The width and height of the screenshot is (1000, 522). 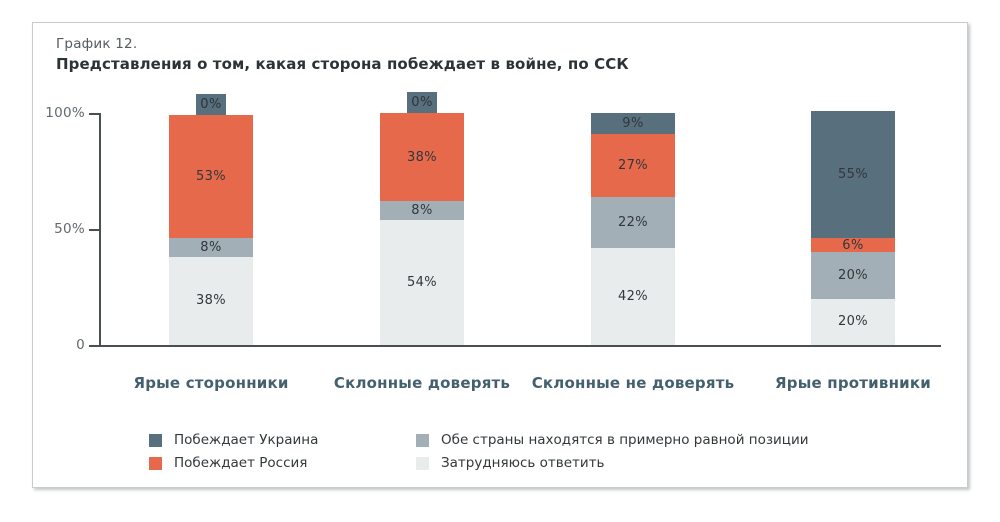 I want to click on bar-value-label: 42%, so click(x=633, y=296).